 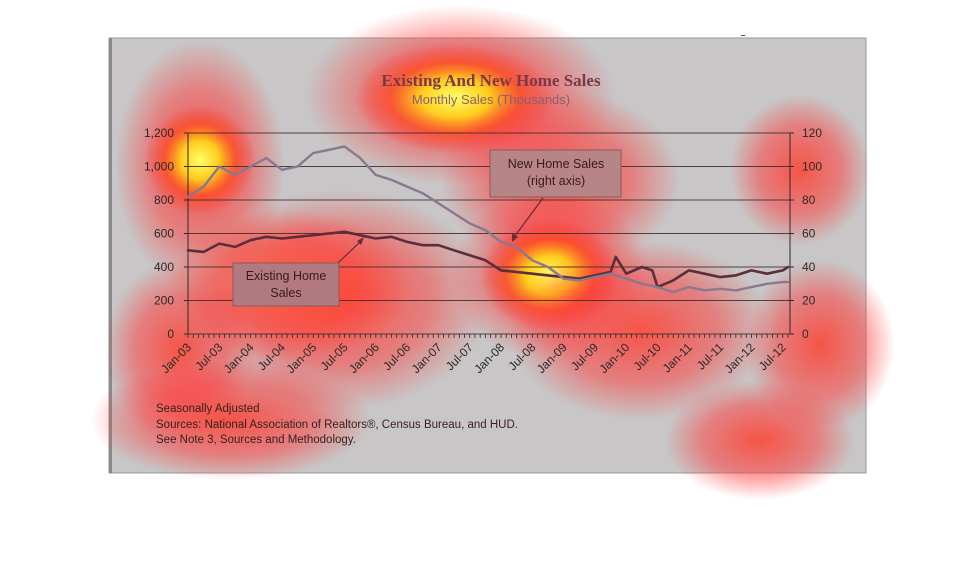 I want to click on callout-existing-home-sales: Existing Home Sales, so click(x=298, y=272).